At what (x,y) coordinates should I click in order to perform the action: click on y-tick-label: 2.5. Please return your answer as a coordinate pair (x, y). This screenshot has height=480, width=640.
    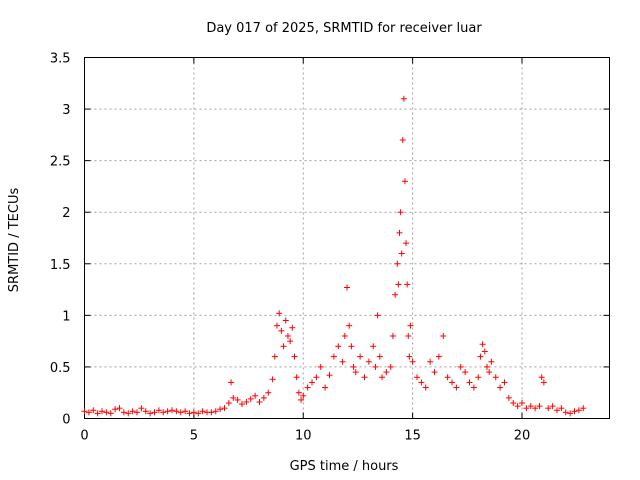
    Looking at the image, I should click on (60, 162).